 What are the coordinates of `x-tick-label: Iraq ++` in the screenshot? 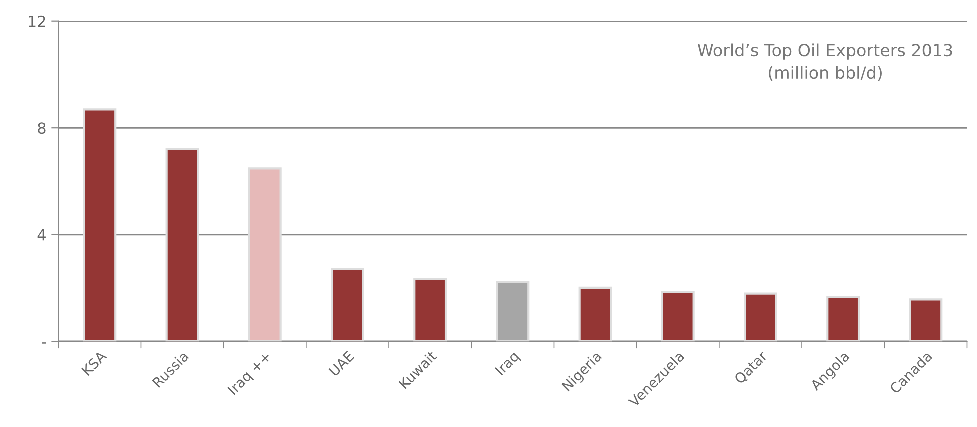 It's located at (251, 374).